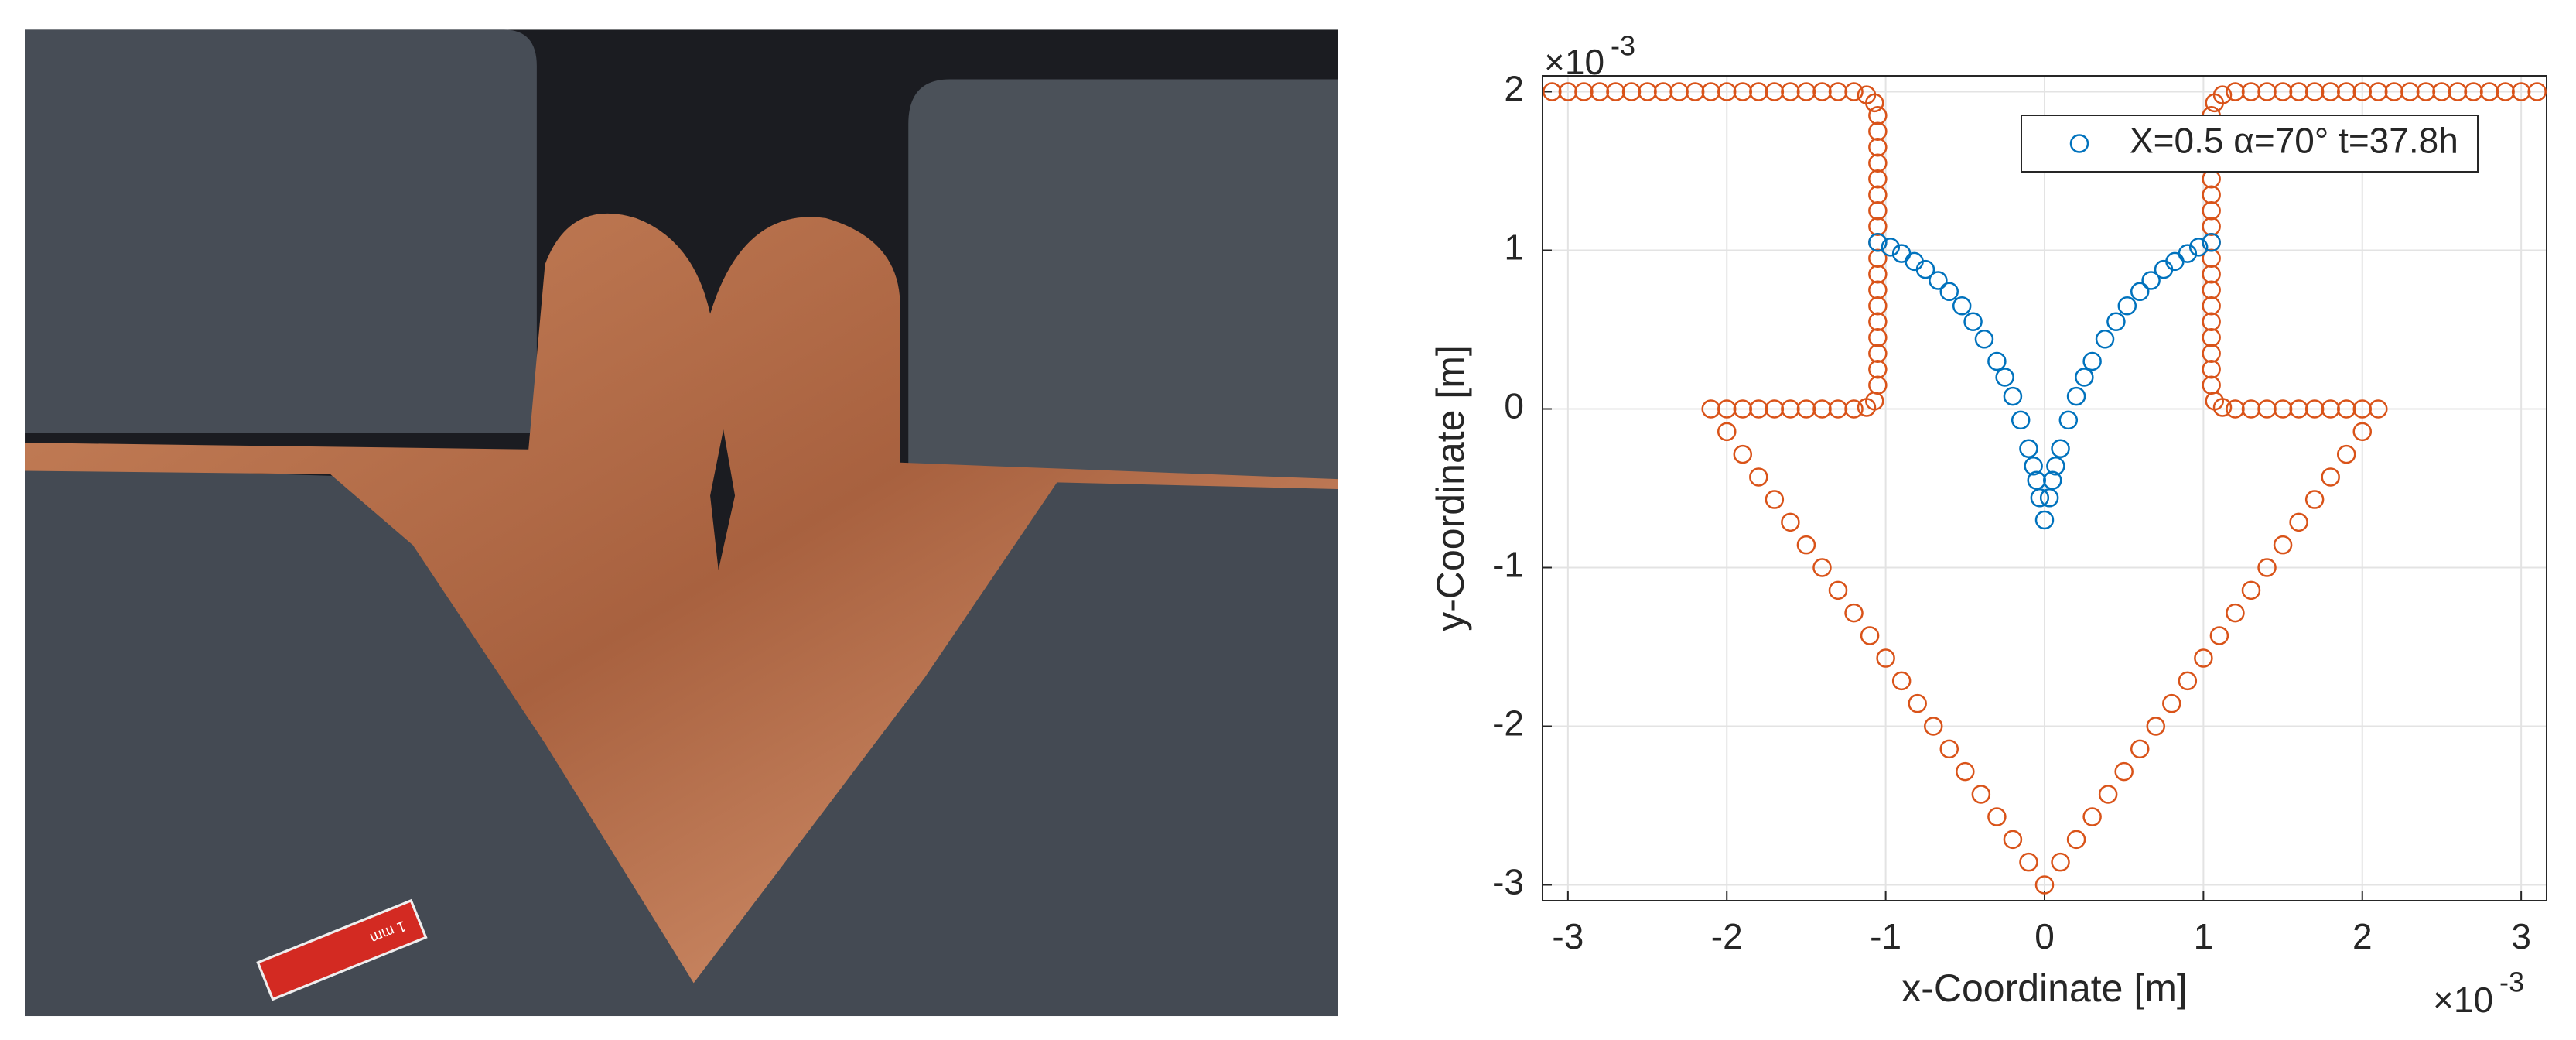 The width and height of the screenshot is (2576, 1040). What do you see at coordinates (2250, 144) in the screenshot?
I see `legend-box` at bounding box center [2250, 144].